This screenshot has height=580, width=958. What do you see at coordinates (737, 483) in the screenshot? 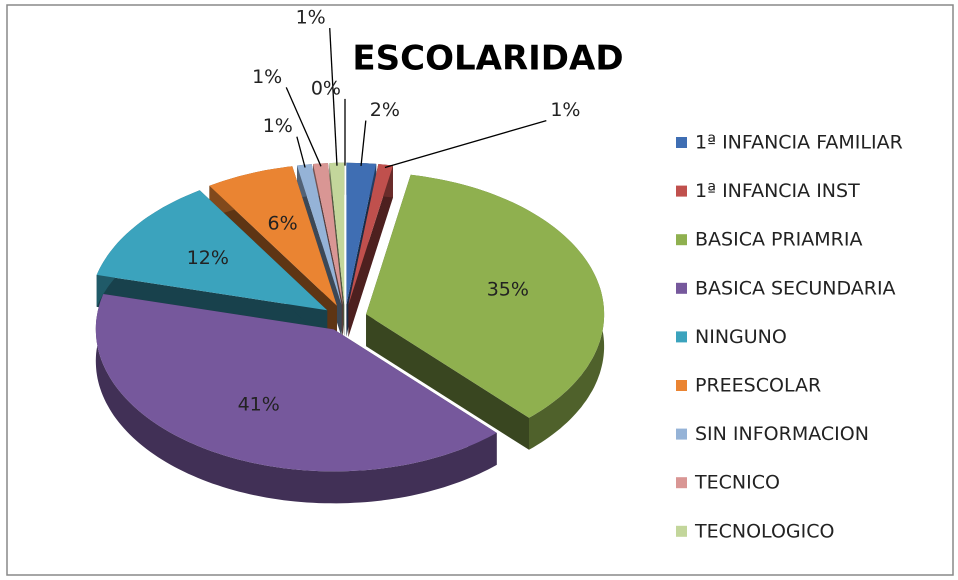
I see `legend-label: TECNICO` at bounding box center [737, 483].